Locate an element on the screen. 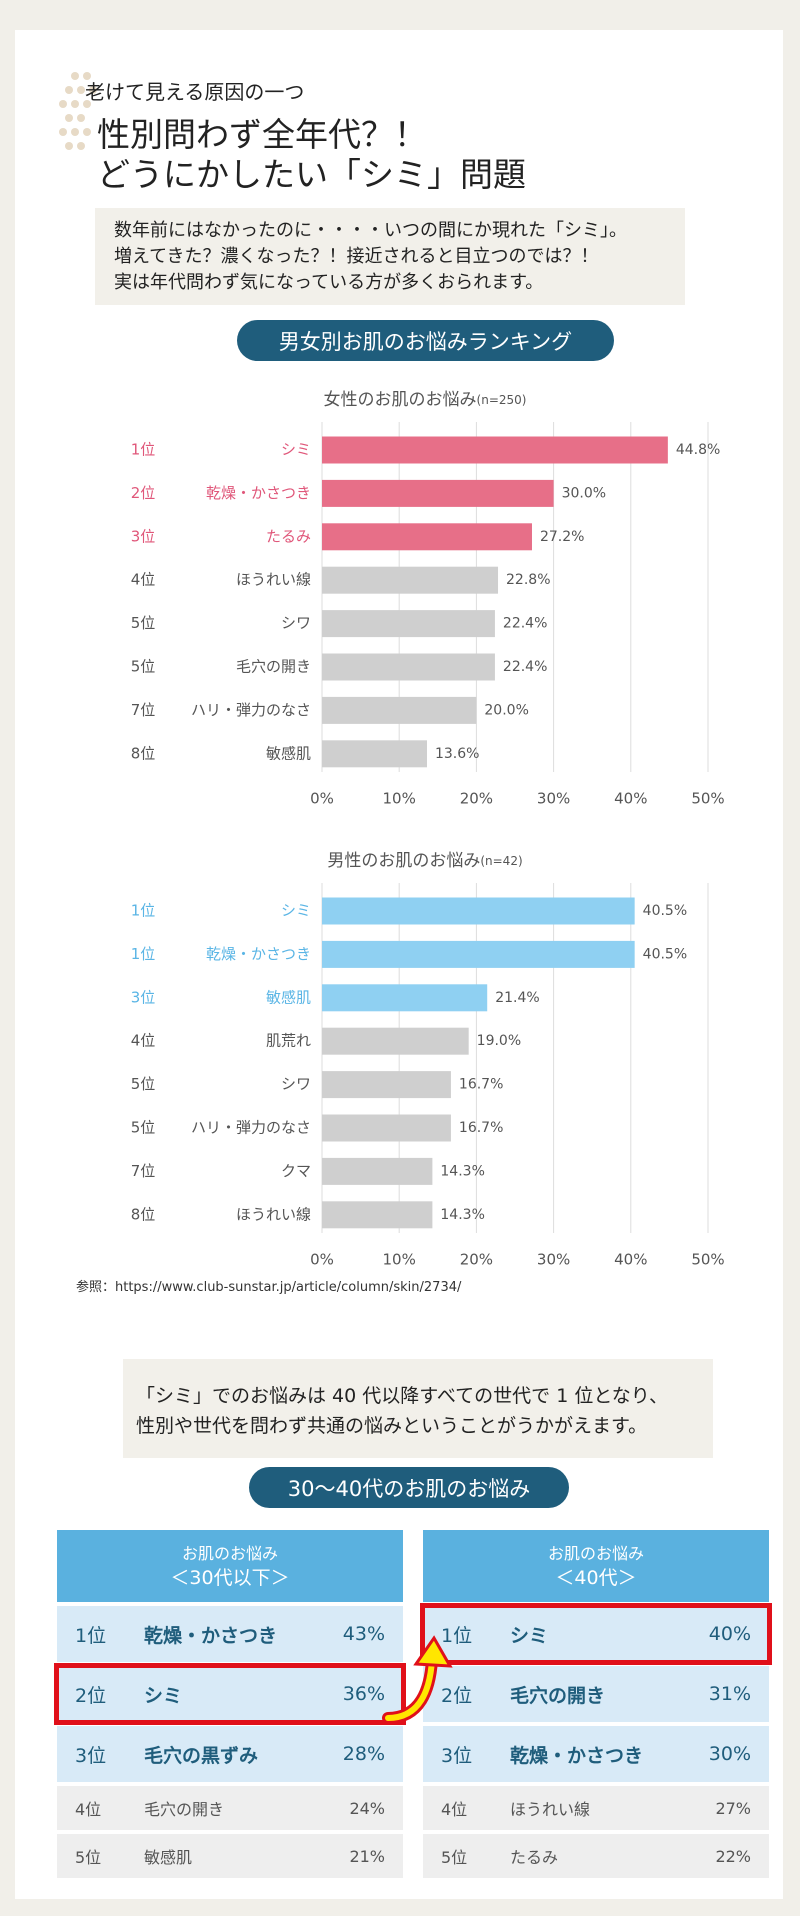 The height and width of the screenshot is (1916, 800). category-label: シワ is located at coordinates (296, 623).